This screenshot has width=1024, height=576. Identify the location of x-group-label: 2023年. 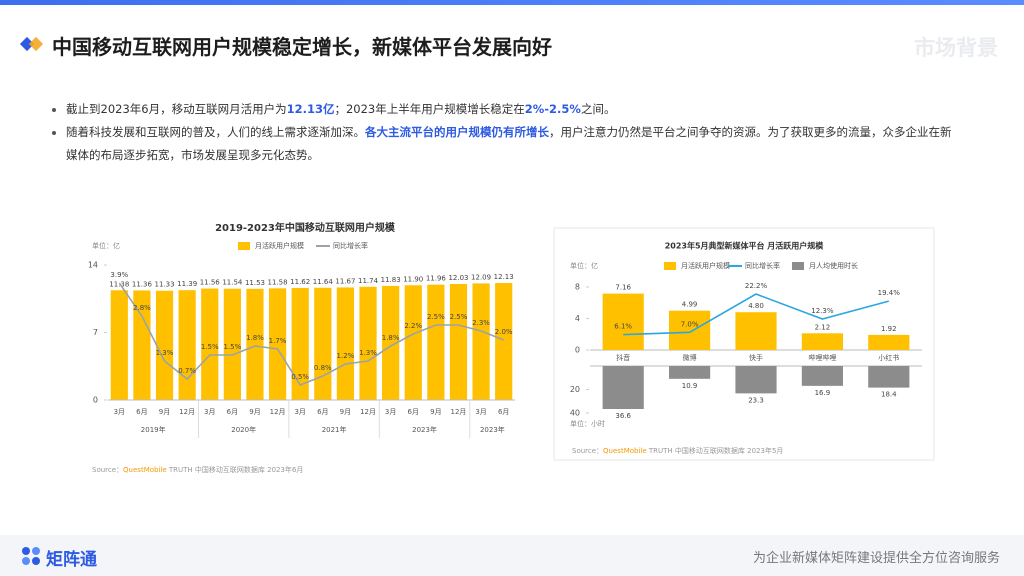
(492, 429).